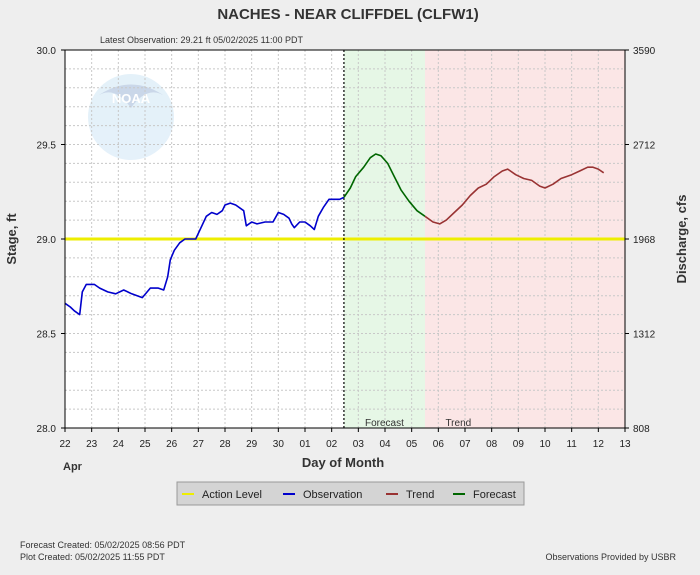  What do you see at coordinates (232, 495) in the screenshot?
I see `legend-label-action-level: Action Level` at bounding box center [232, 495].